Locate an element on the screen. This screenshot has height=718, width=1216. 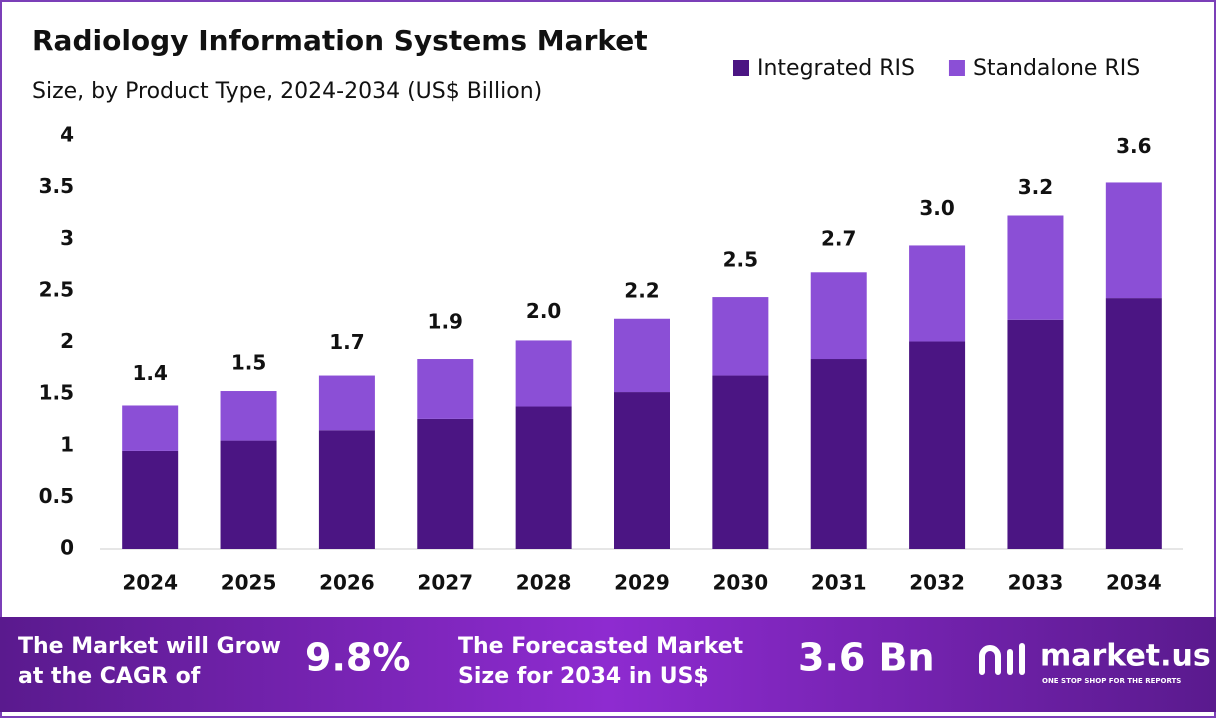
x-tick-label: 2026 is located at coordinates (347, 583).